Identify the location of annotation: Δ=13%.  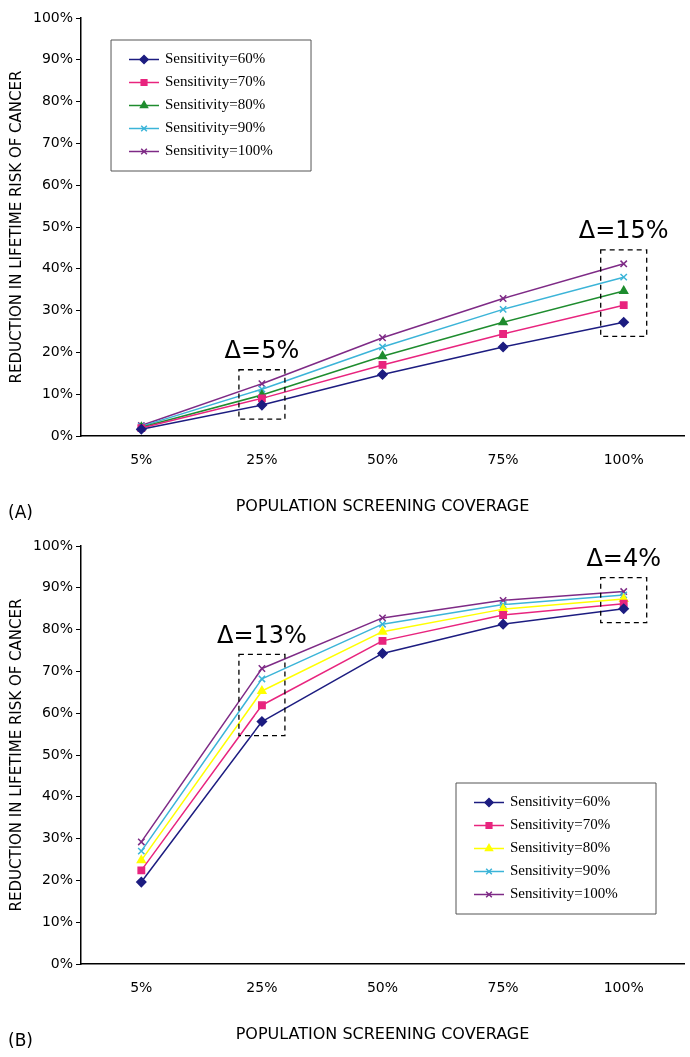
(261, 634).